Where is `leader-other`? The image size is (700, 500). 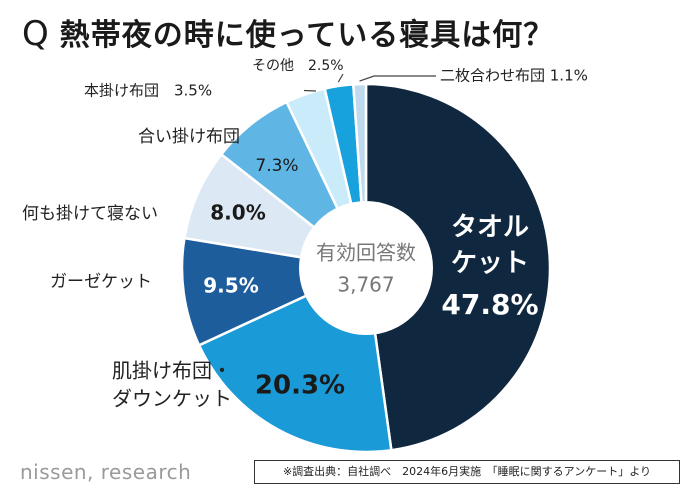 leader-other is located at coordinates (340, 78).